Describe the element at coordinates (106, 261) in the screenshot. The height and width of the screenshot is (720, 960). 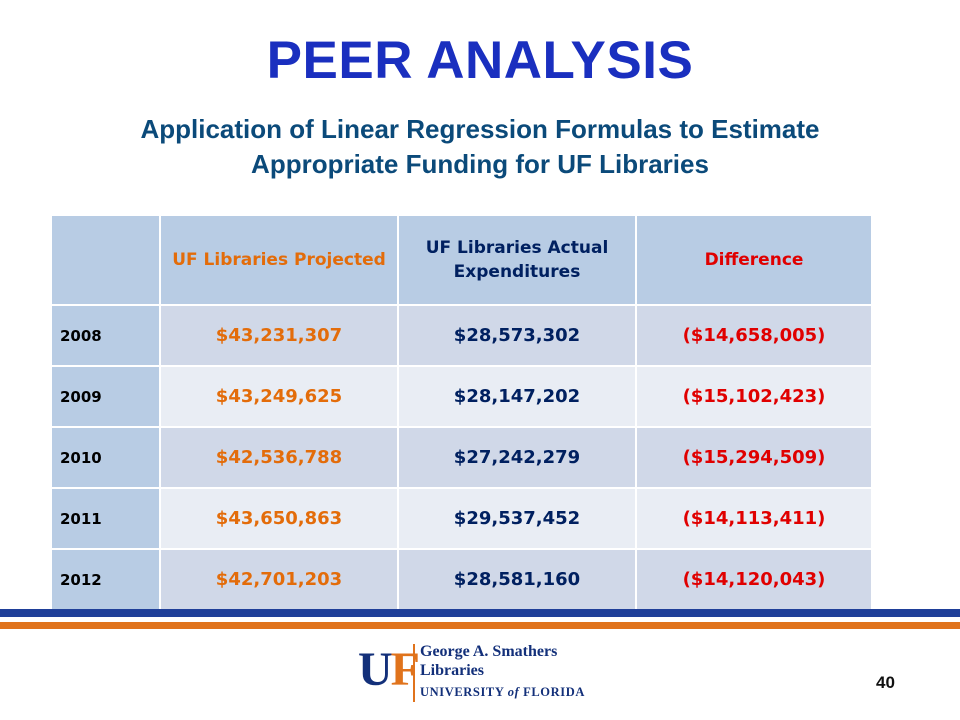
I see `header-blank-cell` at that location.